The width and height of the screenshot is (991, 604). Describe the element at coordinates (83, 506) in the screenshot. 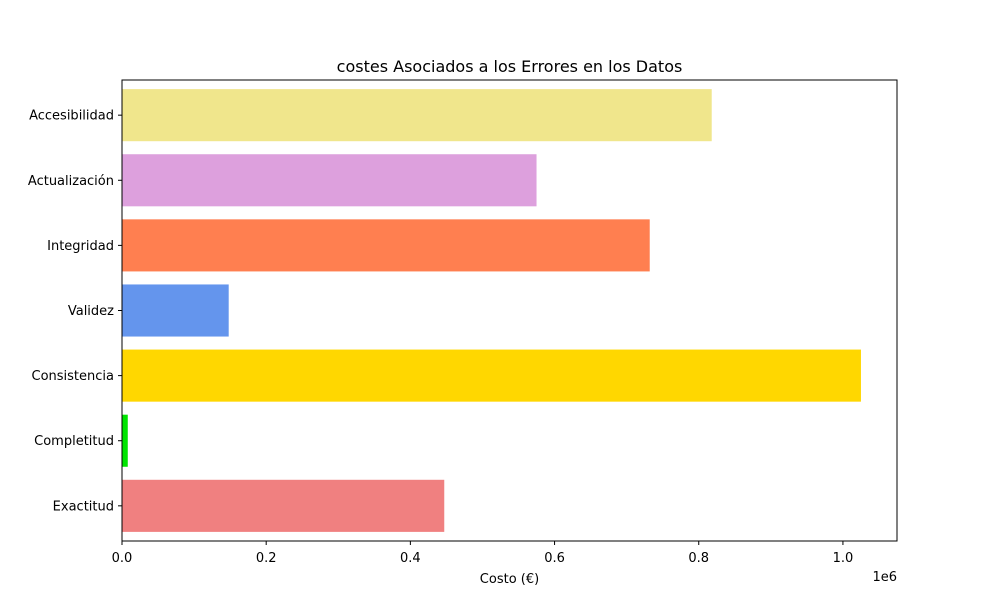

I see `y-tick-label: Exactitud` at that location.